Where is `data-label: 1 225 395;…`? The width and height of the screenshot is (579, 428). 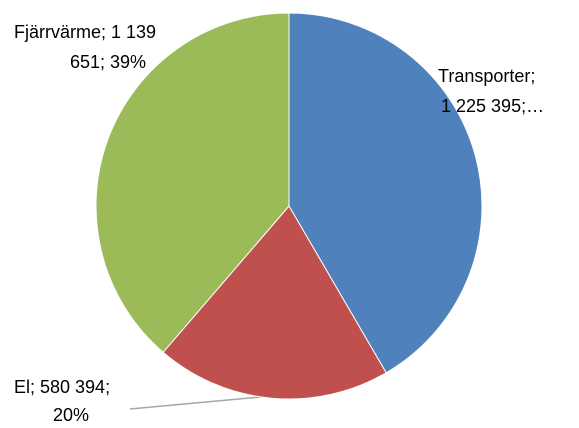 data-label: 1 225 395;… is located at coordinates (492, 106).